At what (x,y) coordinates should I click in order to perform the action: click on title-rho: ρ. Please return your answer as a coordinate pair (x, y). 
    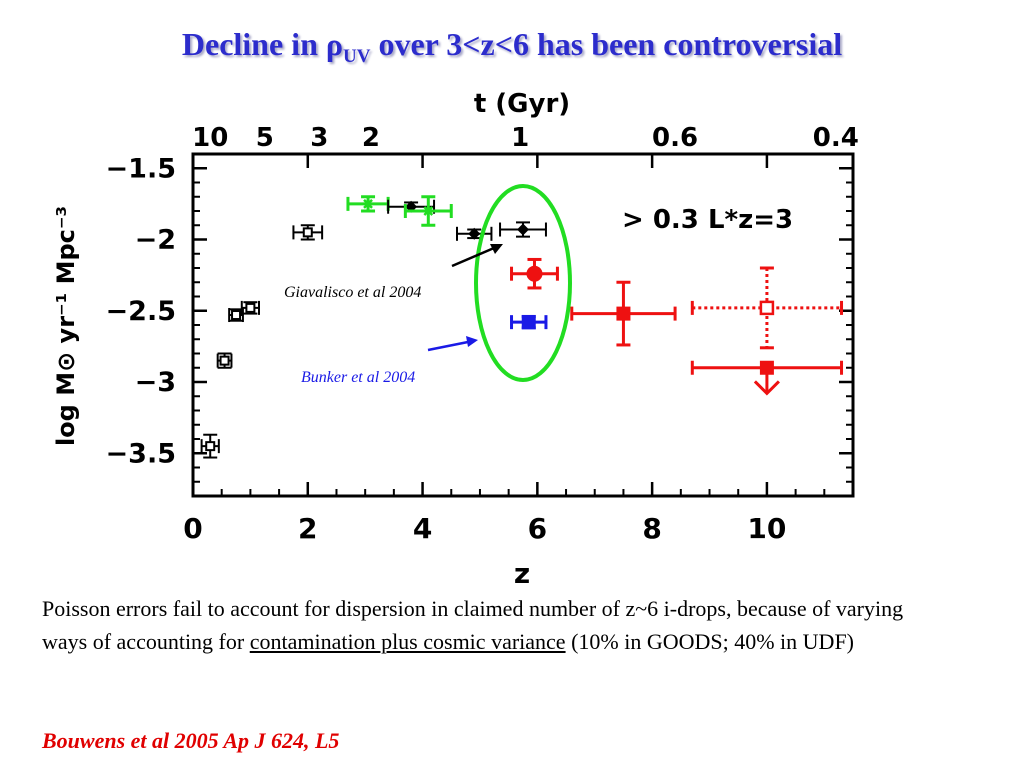
    Looking at the image, I should click on (334, 44).